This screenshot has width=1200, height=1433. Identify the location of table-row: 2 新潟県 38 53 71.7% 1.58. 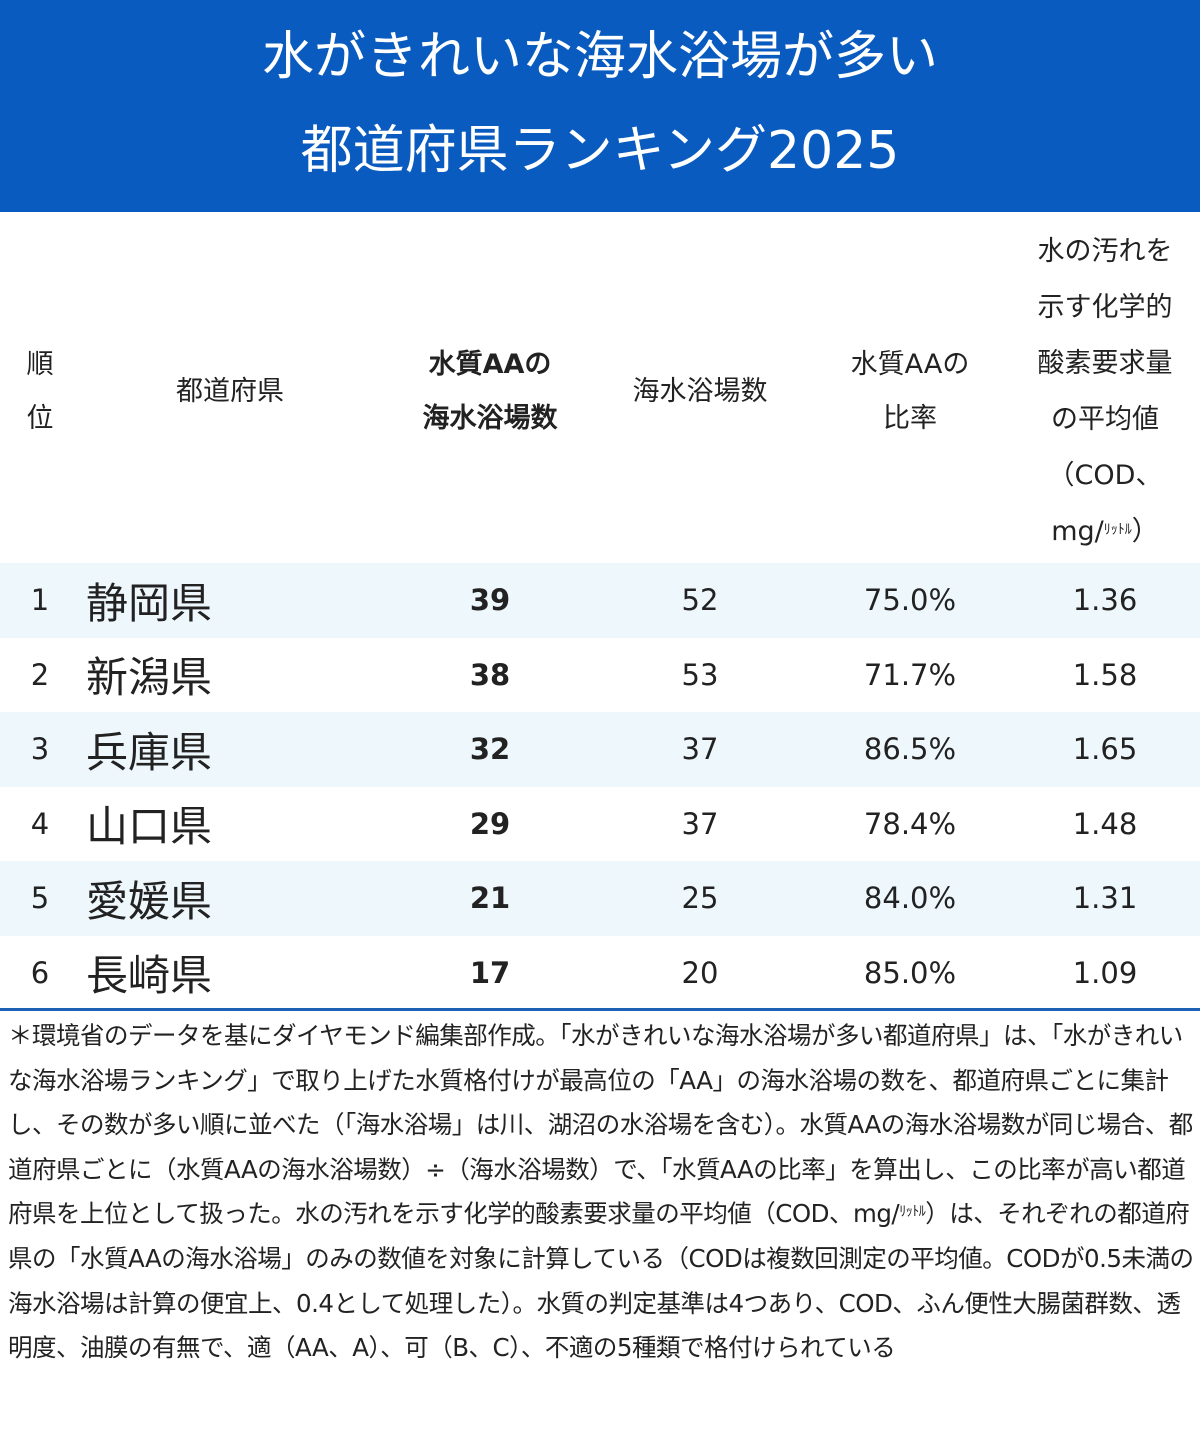
(600, 675).